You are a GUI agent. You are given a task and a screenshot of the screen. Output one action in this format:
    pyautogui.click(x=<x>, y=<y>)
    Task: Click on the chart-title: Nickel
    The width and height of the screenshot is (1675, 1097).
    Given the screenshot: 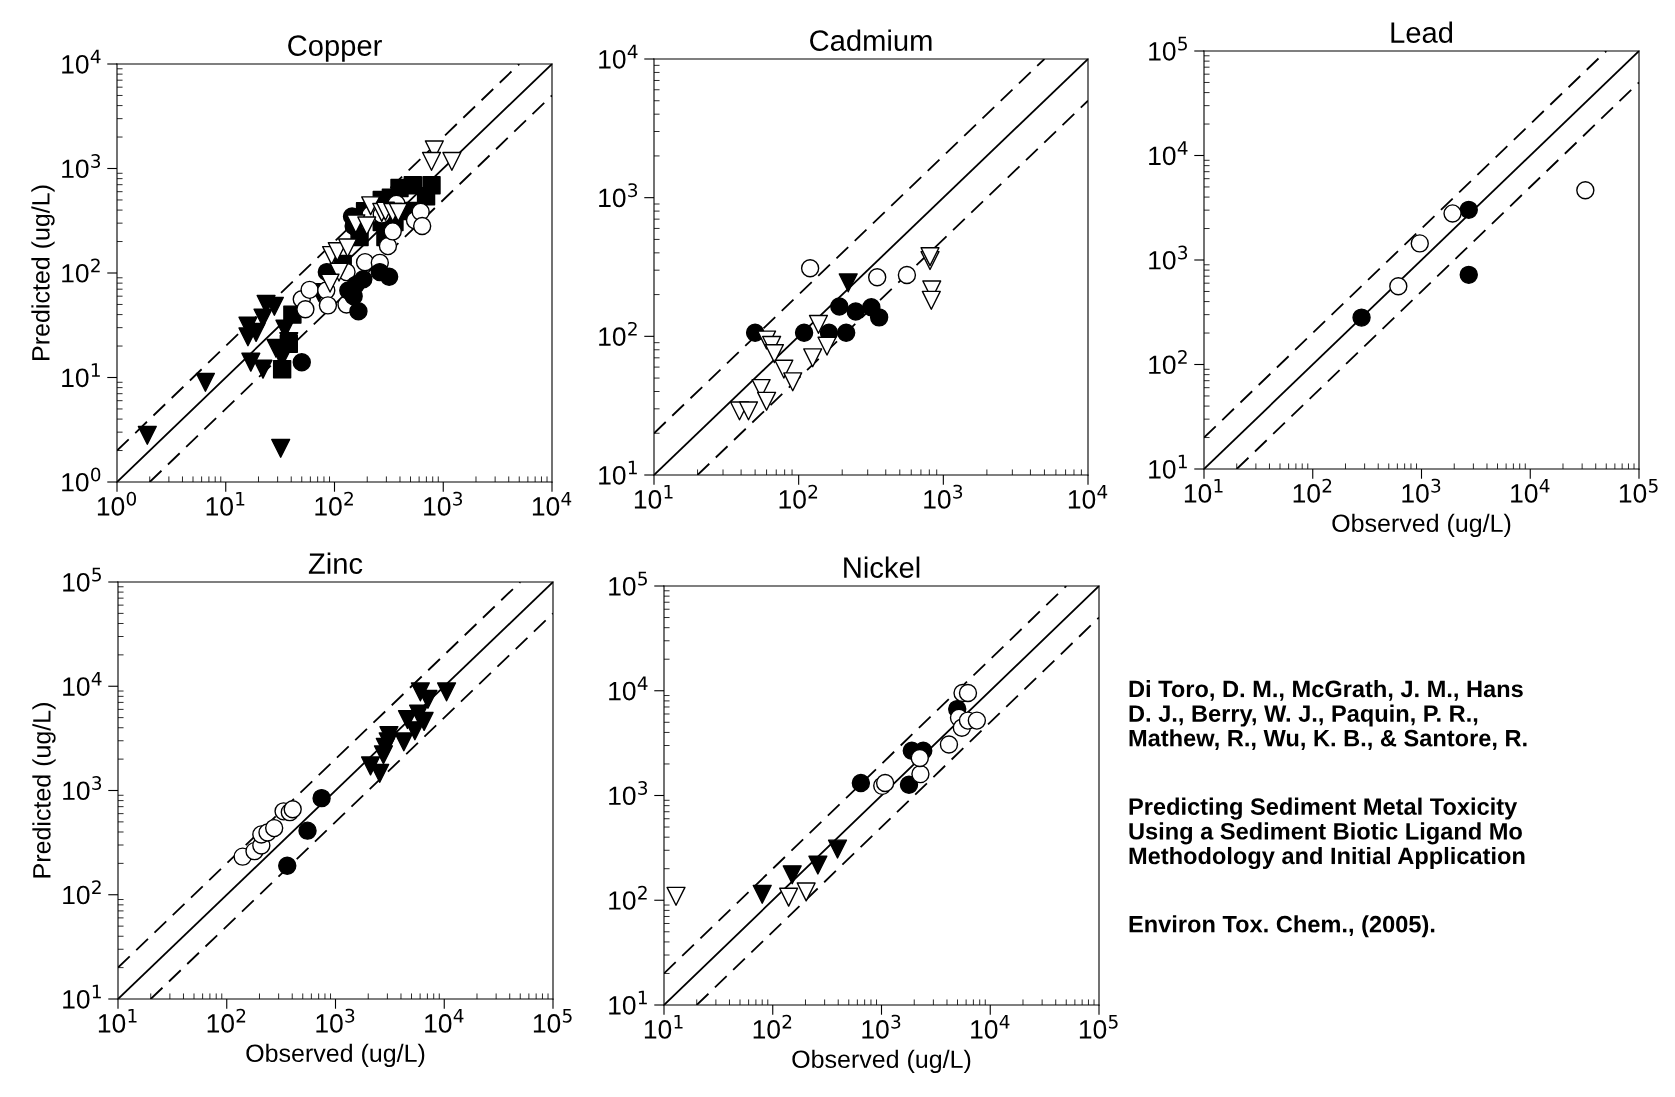 What is the action you would take?
    pyautogui.click(x=882, y=567)
    